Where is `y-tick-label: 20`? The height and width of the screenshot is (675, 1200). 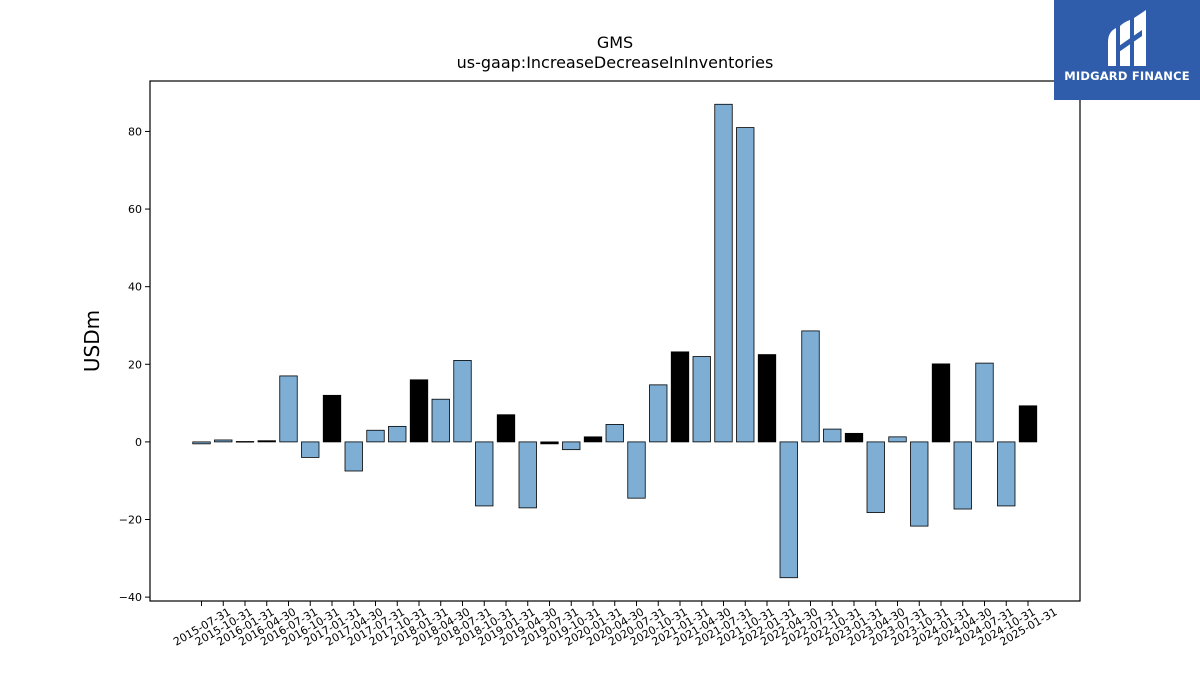 y-tick-label: 20 is located at coordinates (135, 364).